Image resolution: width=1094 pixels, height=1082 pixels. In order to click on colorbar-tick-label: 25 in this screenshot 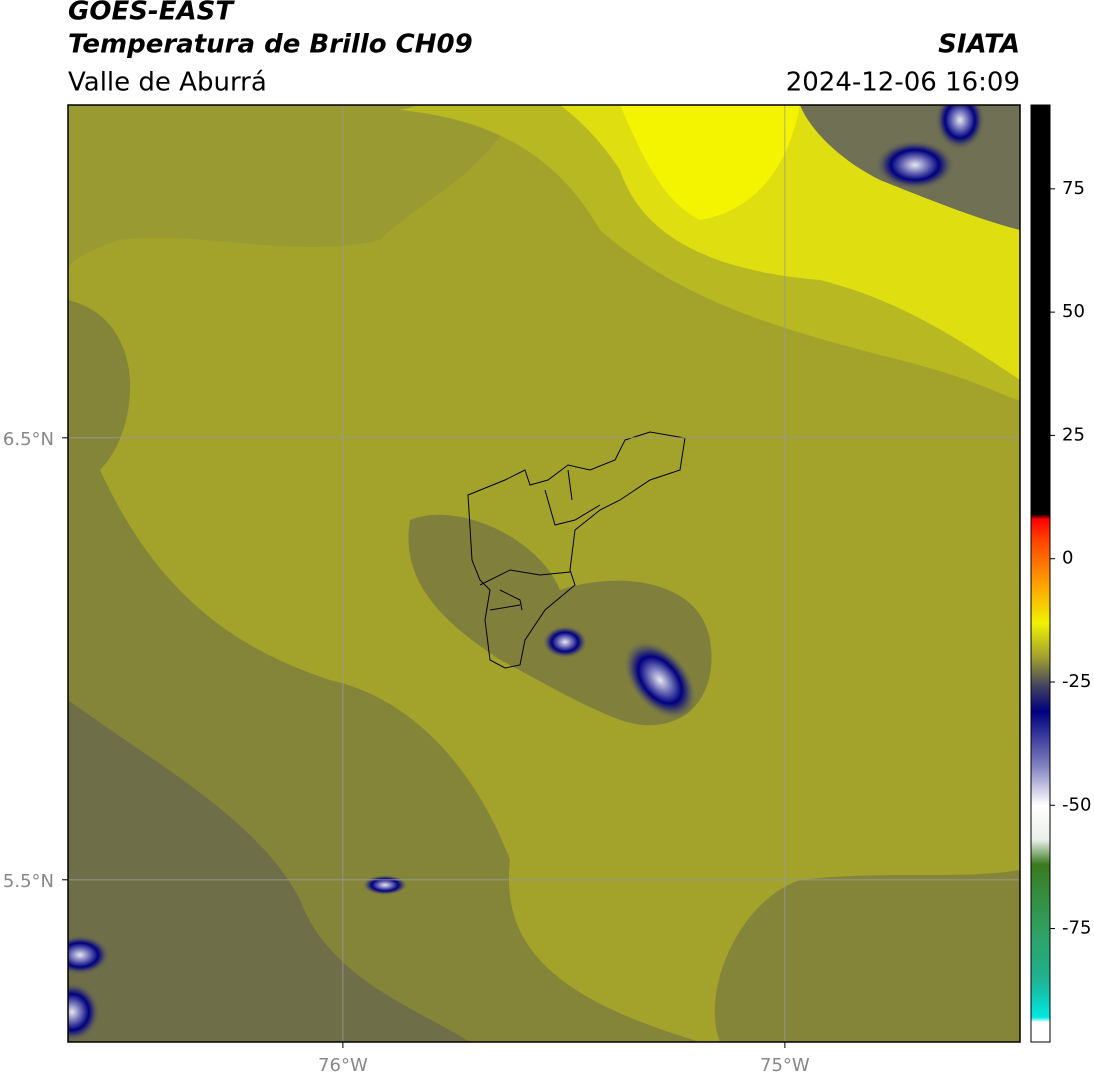, I will do `click(1073, 434)`.